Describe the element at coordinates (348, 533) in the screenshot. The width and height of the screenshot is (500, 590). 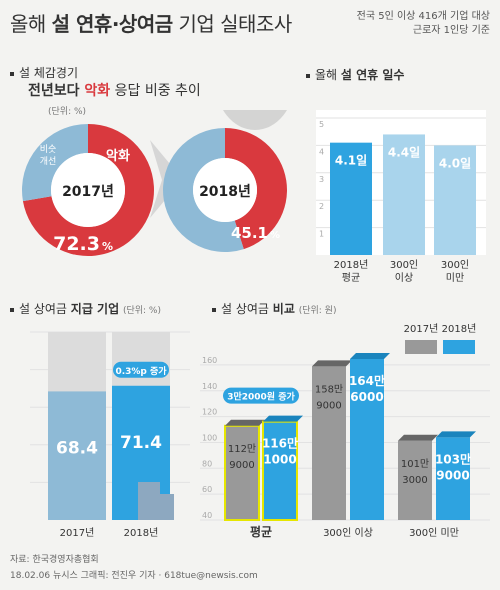
I see `x-category-label: 300인 이상` at that location.